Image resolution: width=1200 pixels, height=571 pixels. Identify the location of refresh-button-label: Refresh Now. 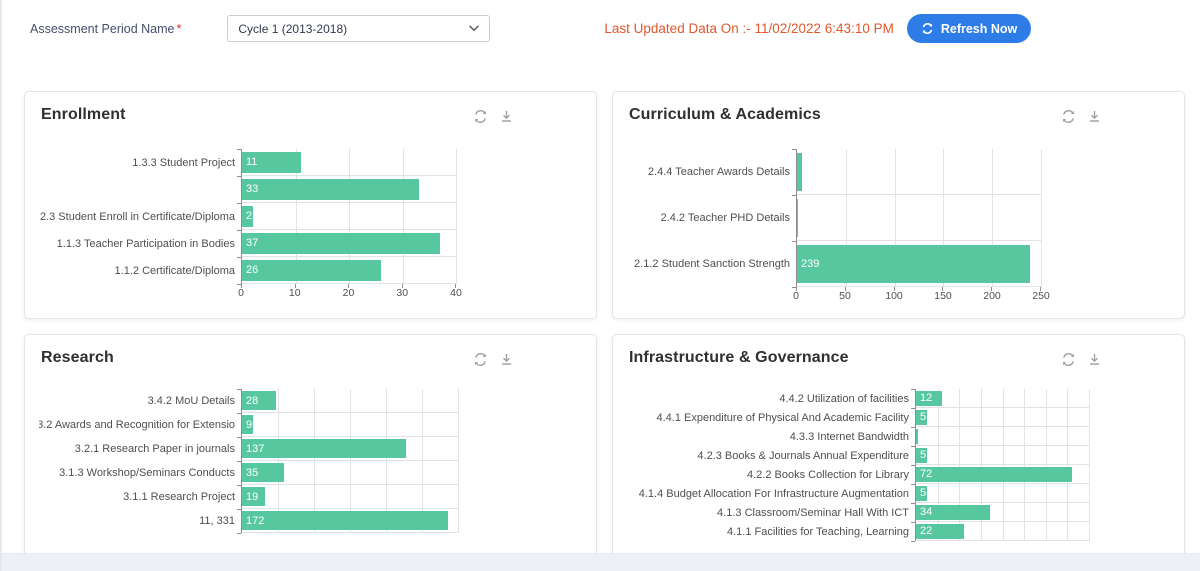
(979, 28).